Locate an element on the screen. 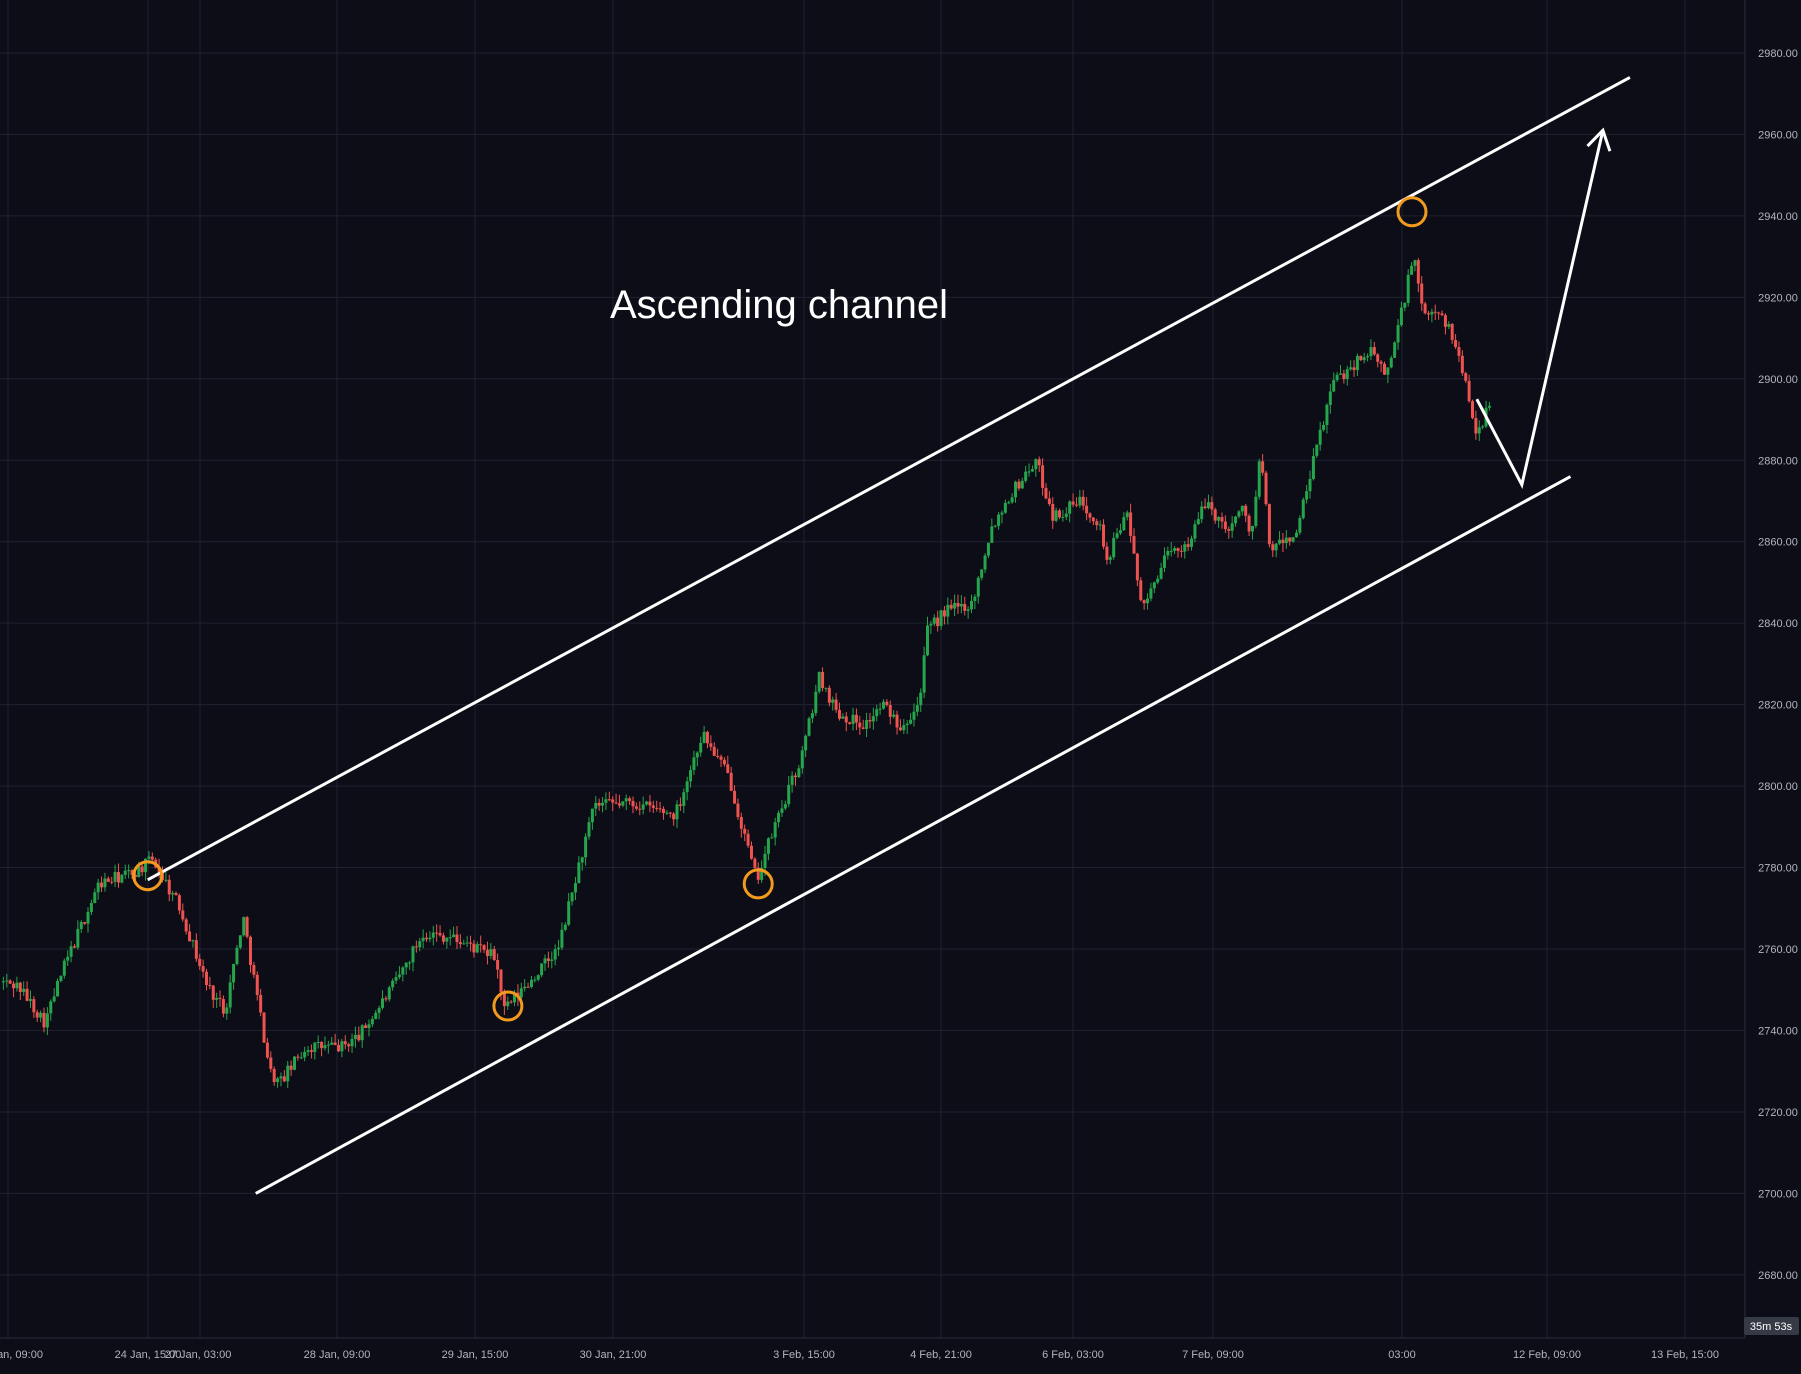  price-tick-label: 2800.00 is located at coordinates (1778, 787).